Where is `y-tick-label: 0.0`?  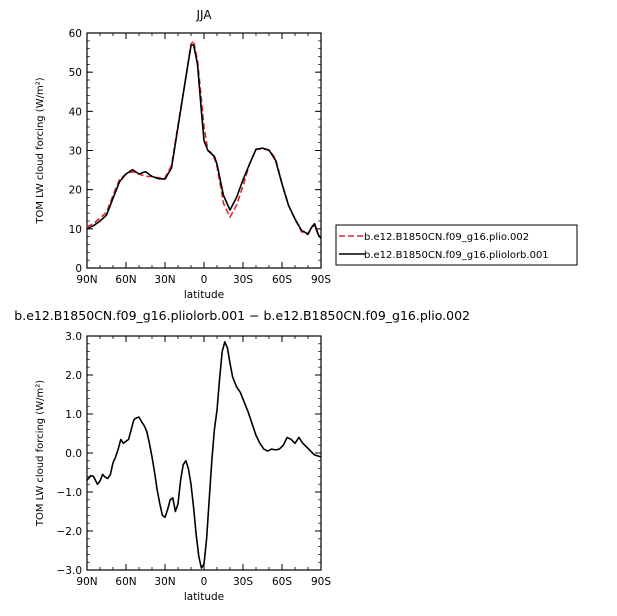 y-tick-label: 0.0 is located at coordinates (73, 454).